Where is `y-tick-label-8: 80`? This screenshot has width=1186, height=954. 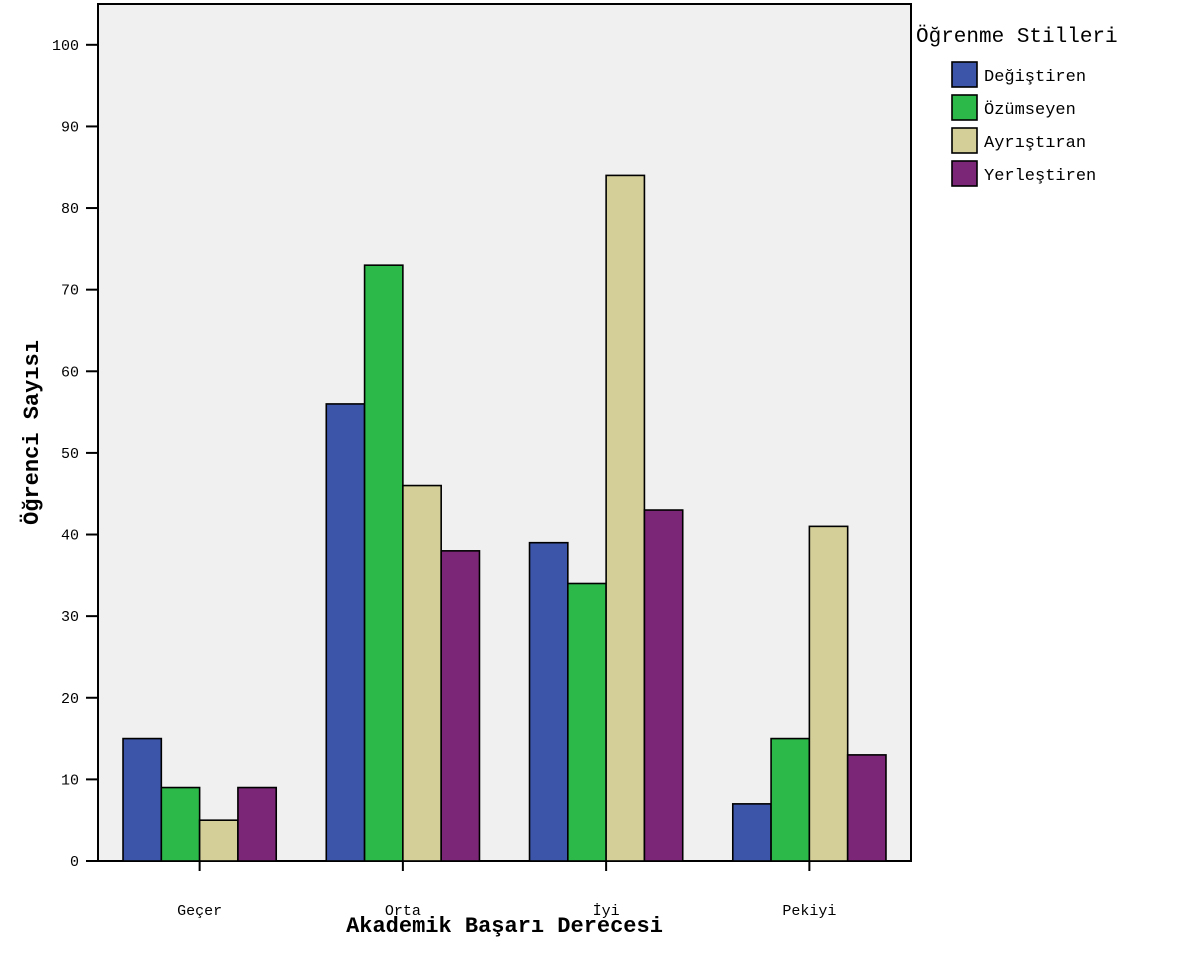
y-tick-label-8: 80 is located at coordinates (70, 209).